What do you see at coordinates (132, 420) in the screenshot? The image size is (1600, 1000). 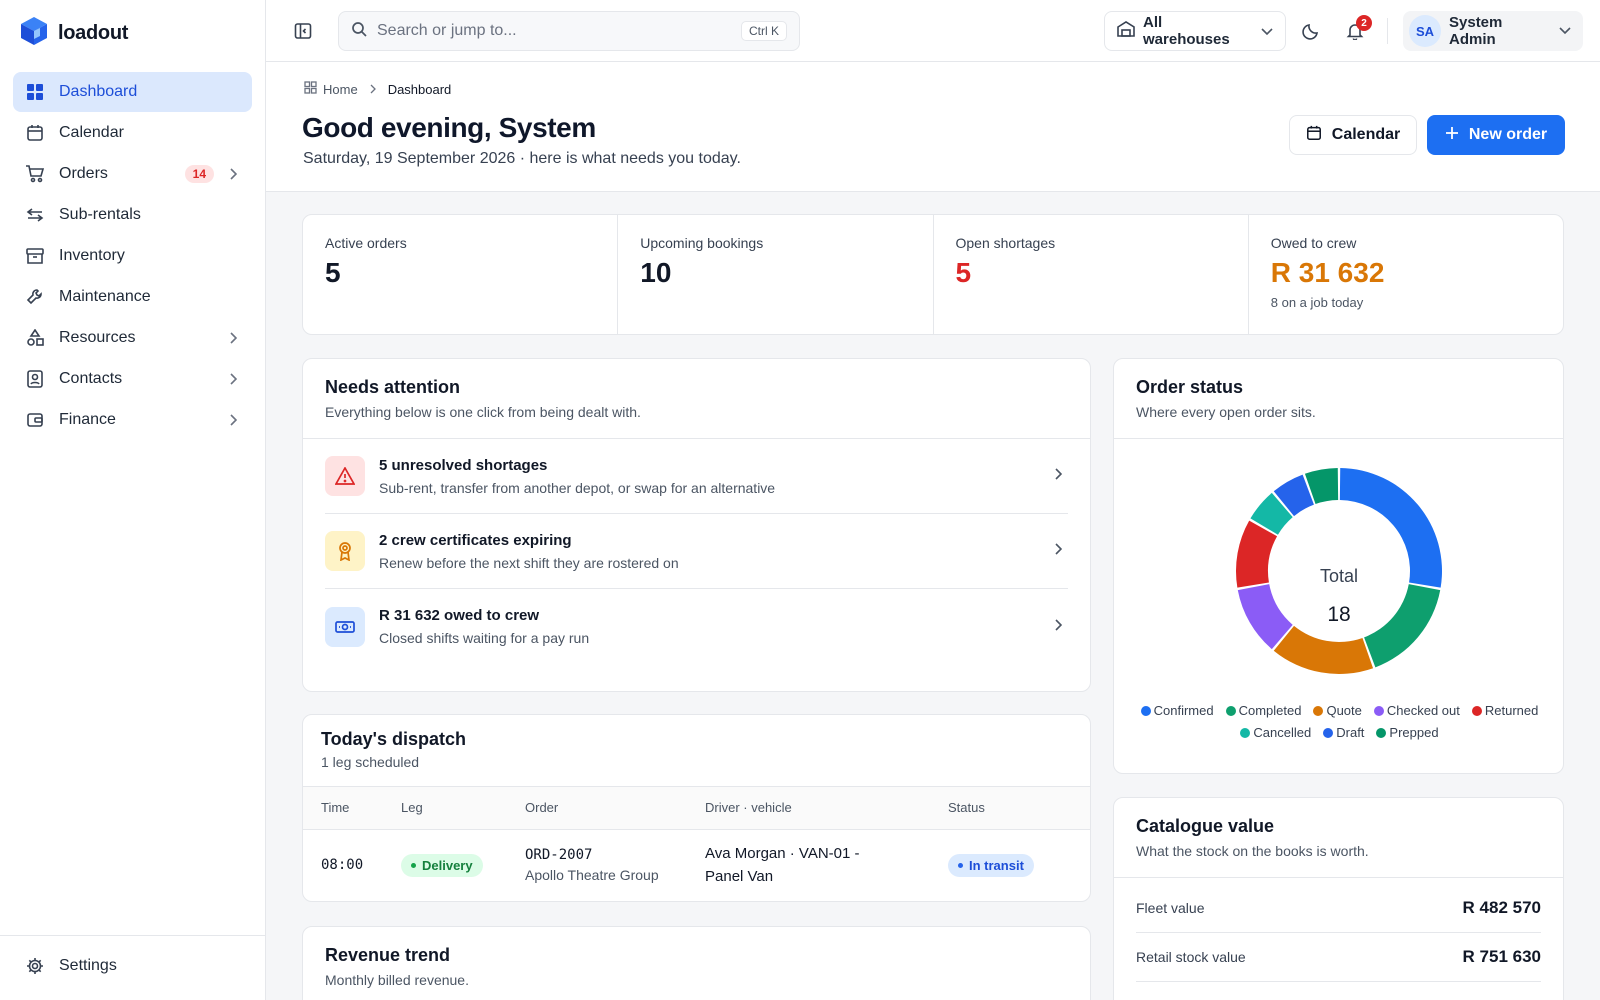 I see `sidebar-item-finance: Finance` at bounding box center [132, 420].